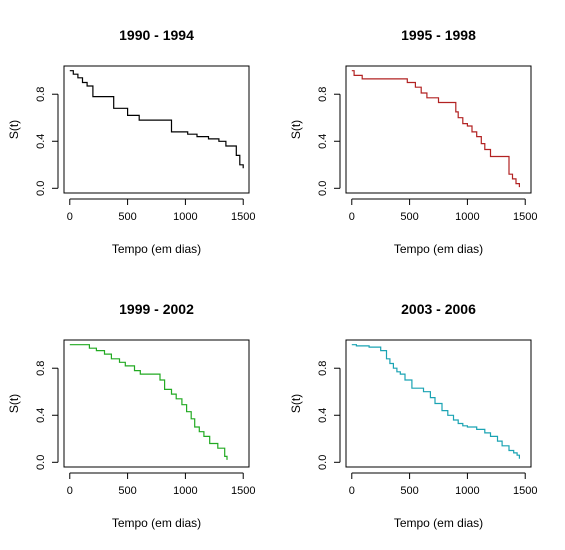  What do you see at coordinates (156, 309) in the screenshot?
I see `chart-title: 1999 - 2002` at bounding box center [156, 309].